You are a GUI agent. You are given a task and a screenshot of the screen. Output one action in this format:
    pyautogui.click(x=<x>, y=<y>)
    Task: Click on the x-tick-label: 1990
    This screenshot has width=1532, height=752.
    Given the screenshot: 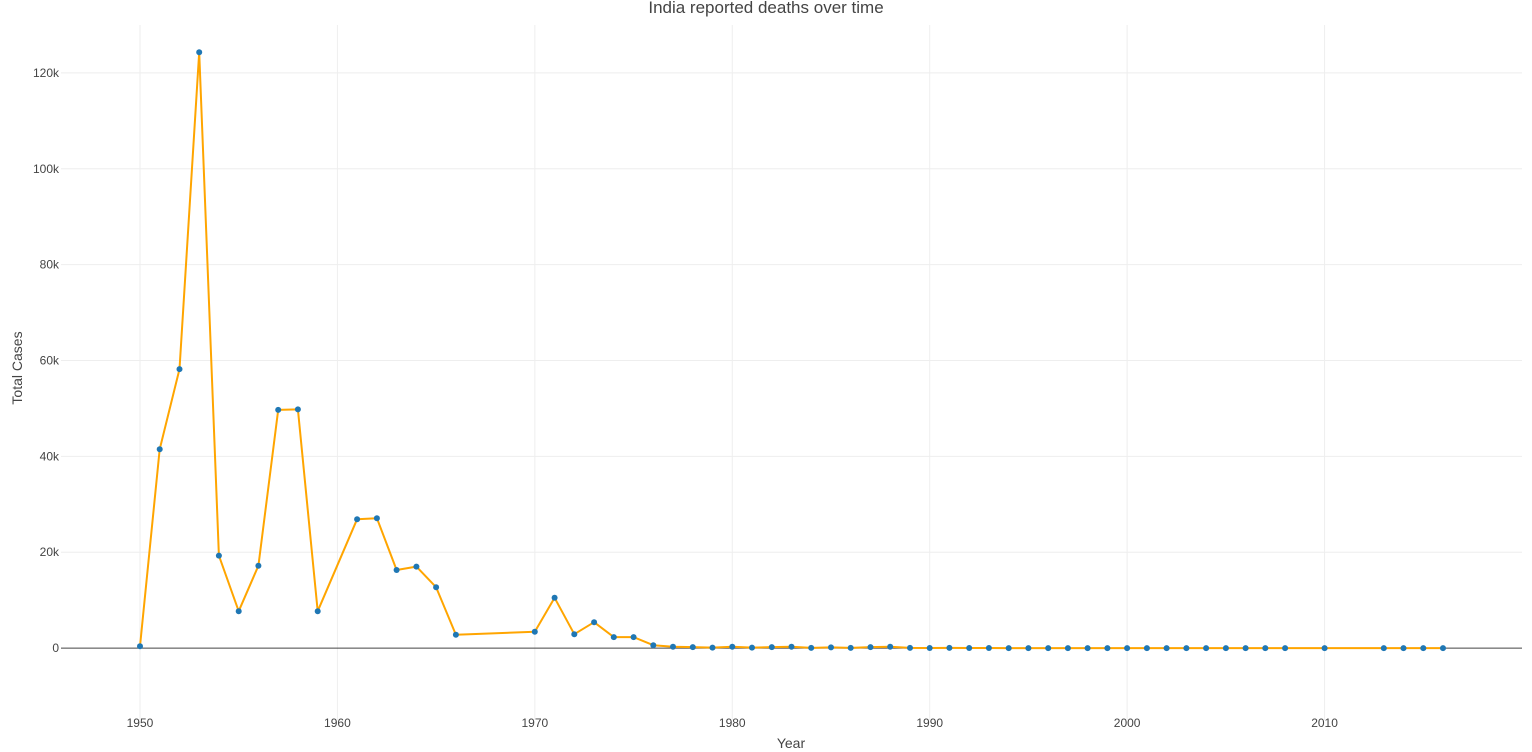 What is the action you would take?
    pyautogui.click(x=929, y=723)
    